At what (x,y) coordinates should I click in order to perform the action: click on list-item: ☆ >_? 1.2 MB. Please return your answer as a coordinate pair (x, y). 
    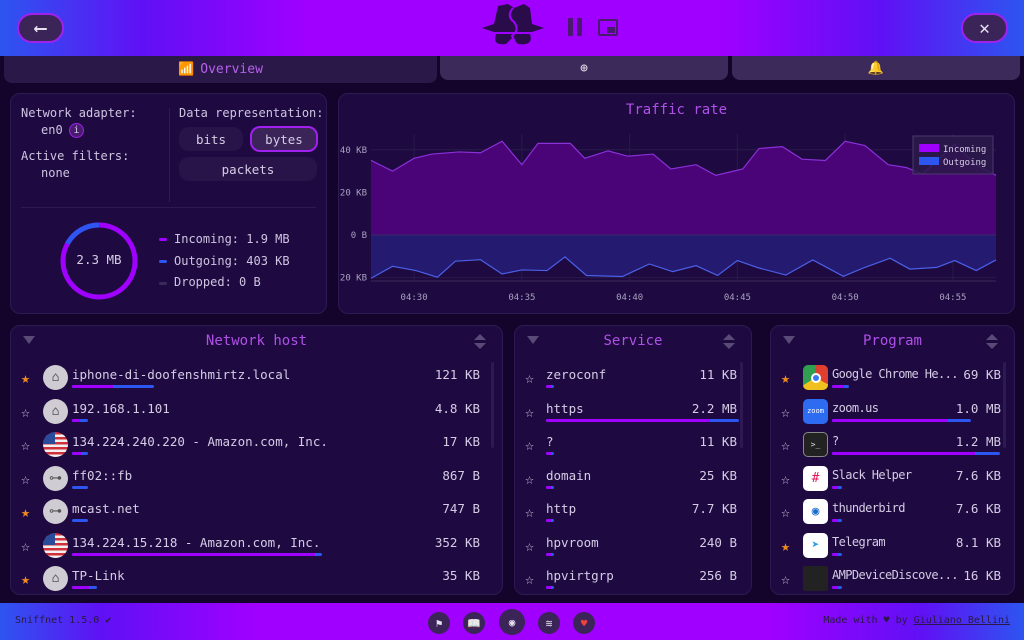
    Looking at the image, I should click on (892, 447).